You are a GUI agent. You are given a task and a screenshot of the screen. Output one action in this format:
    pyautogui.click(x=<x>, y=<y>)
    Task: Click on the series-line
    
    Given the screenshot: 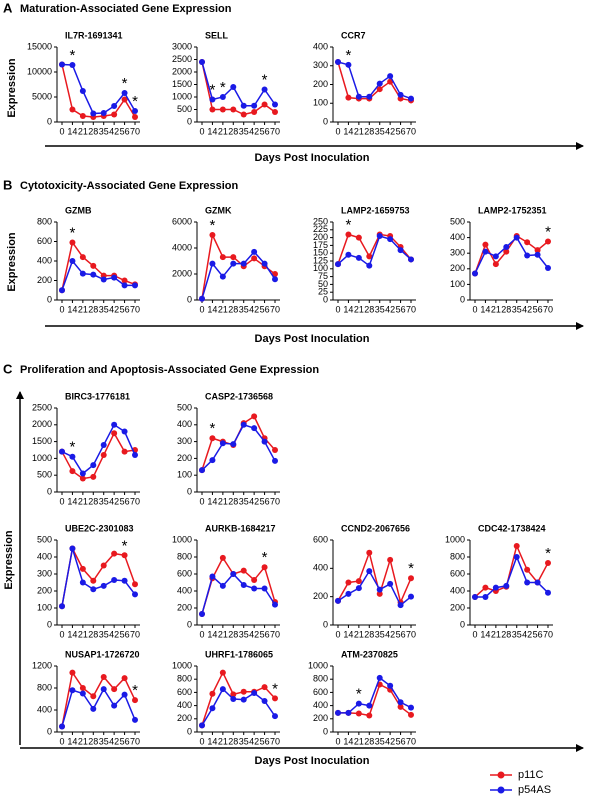 What is the action you would take?
    pyautogui.click(x=512, y=576)
    